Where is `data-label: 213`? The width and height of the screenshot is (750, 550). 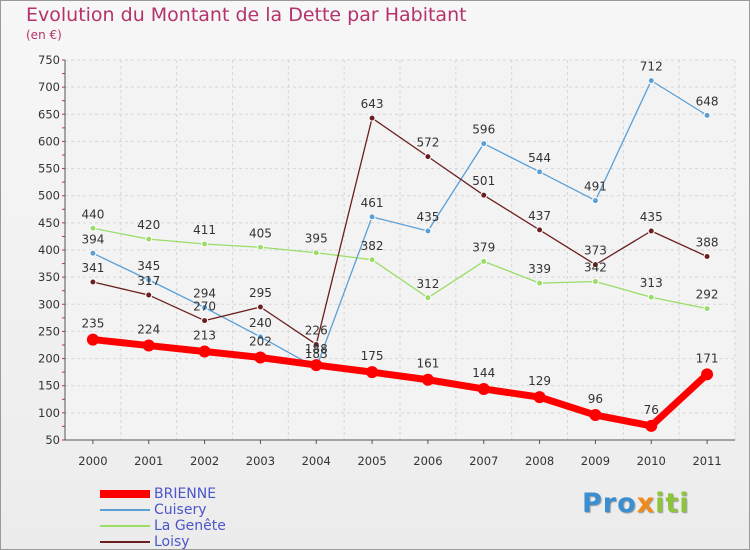 data-label: 213 is located at coordinates (204, 336).